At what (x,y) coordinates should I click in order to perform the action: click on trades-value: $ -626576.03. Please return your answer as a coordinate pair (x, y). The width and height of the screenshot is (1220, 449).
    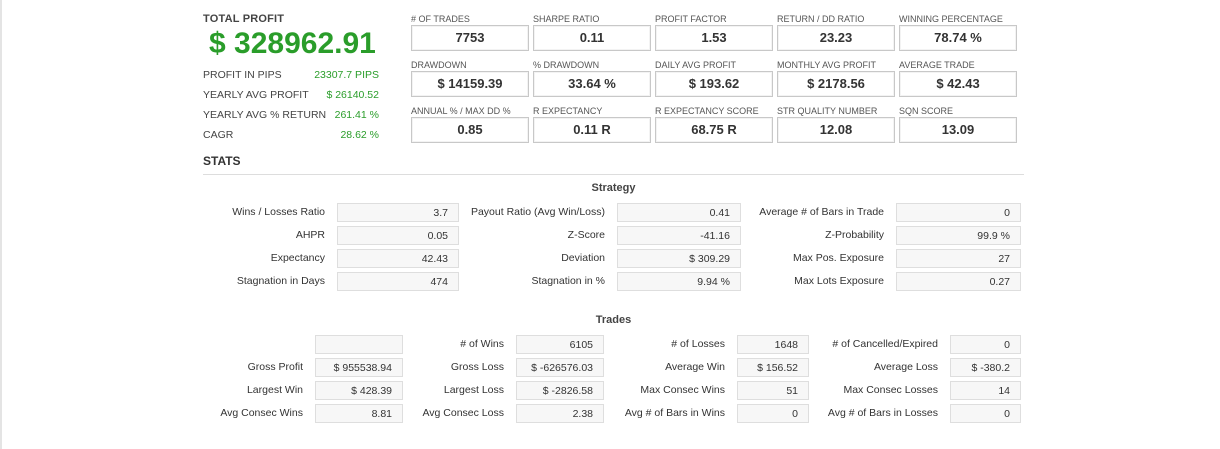
    Looking at the image, I should click on (560, 367).